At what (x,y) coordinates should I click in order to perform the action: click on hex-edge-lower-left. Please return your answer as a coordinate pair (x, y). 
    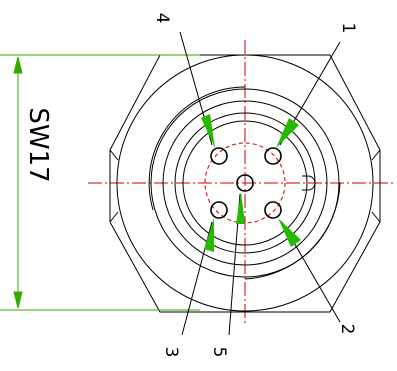
    Looking at the image, I should click on (114, 217).